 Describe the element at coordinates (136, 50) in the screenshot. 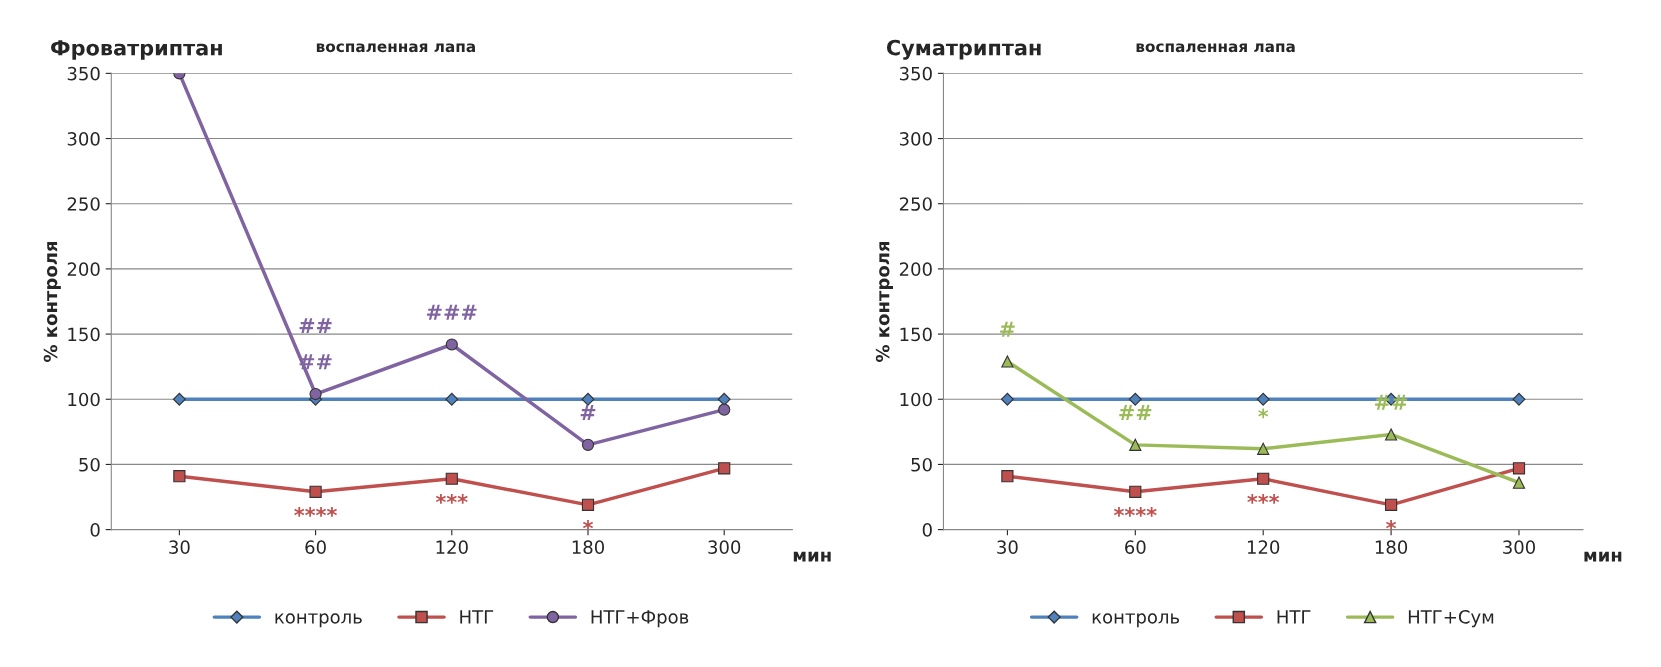

I see `chart-title: Фроватриптан` at that location.